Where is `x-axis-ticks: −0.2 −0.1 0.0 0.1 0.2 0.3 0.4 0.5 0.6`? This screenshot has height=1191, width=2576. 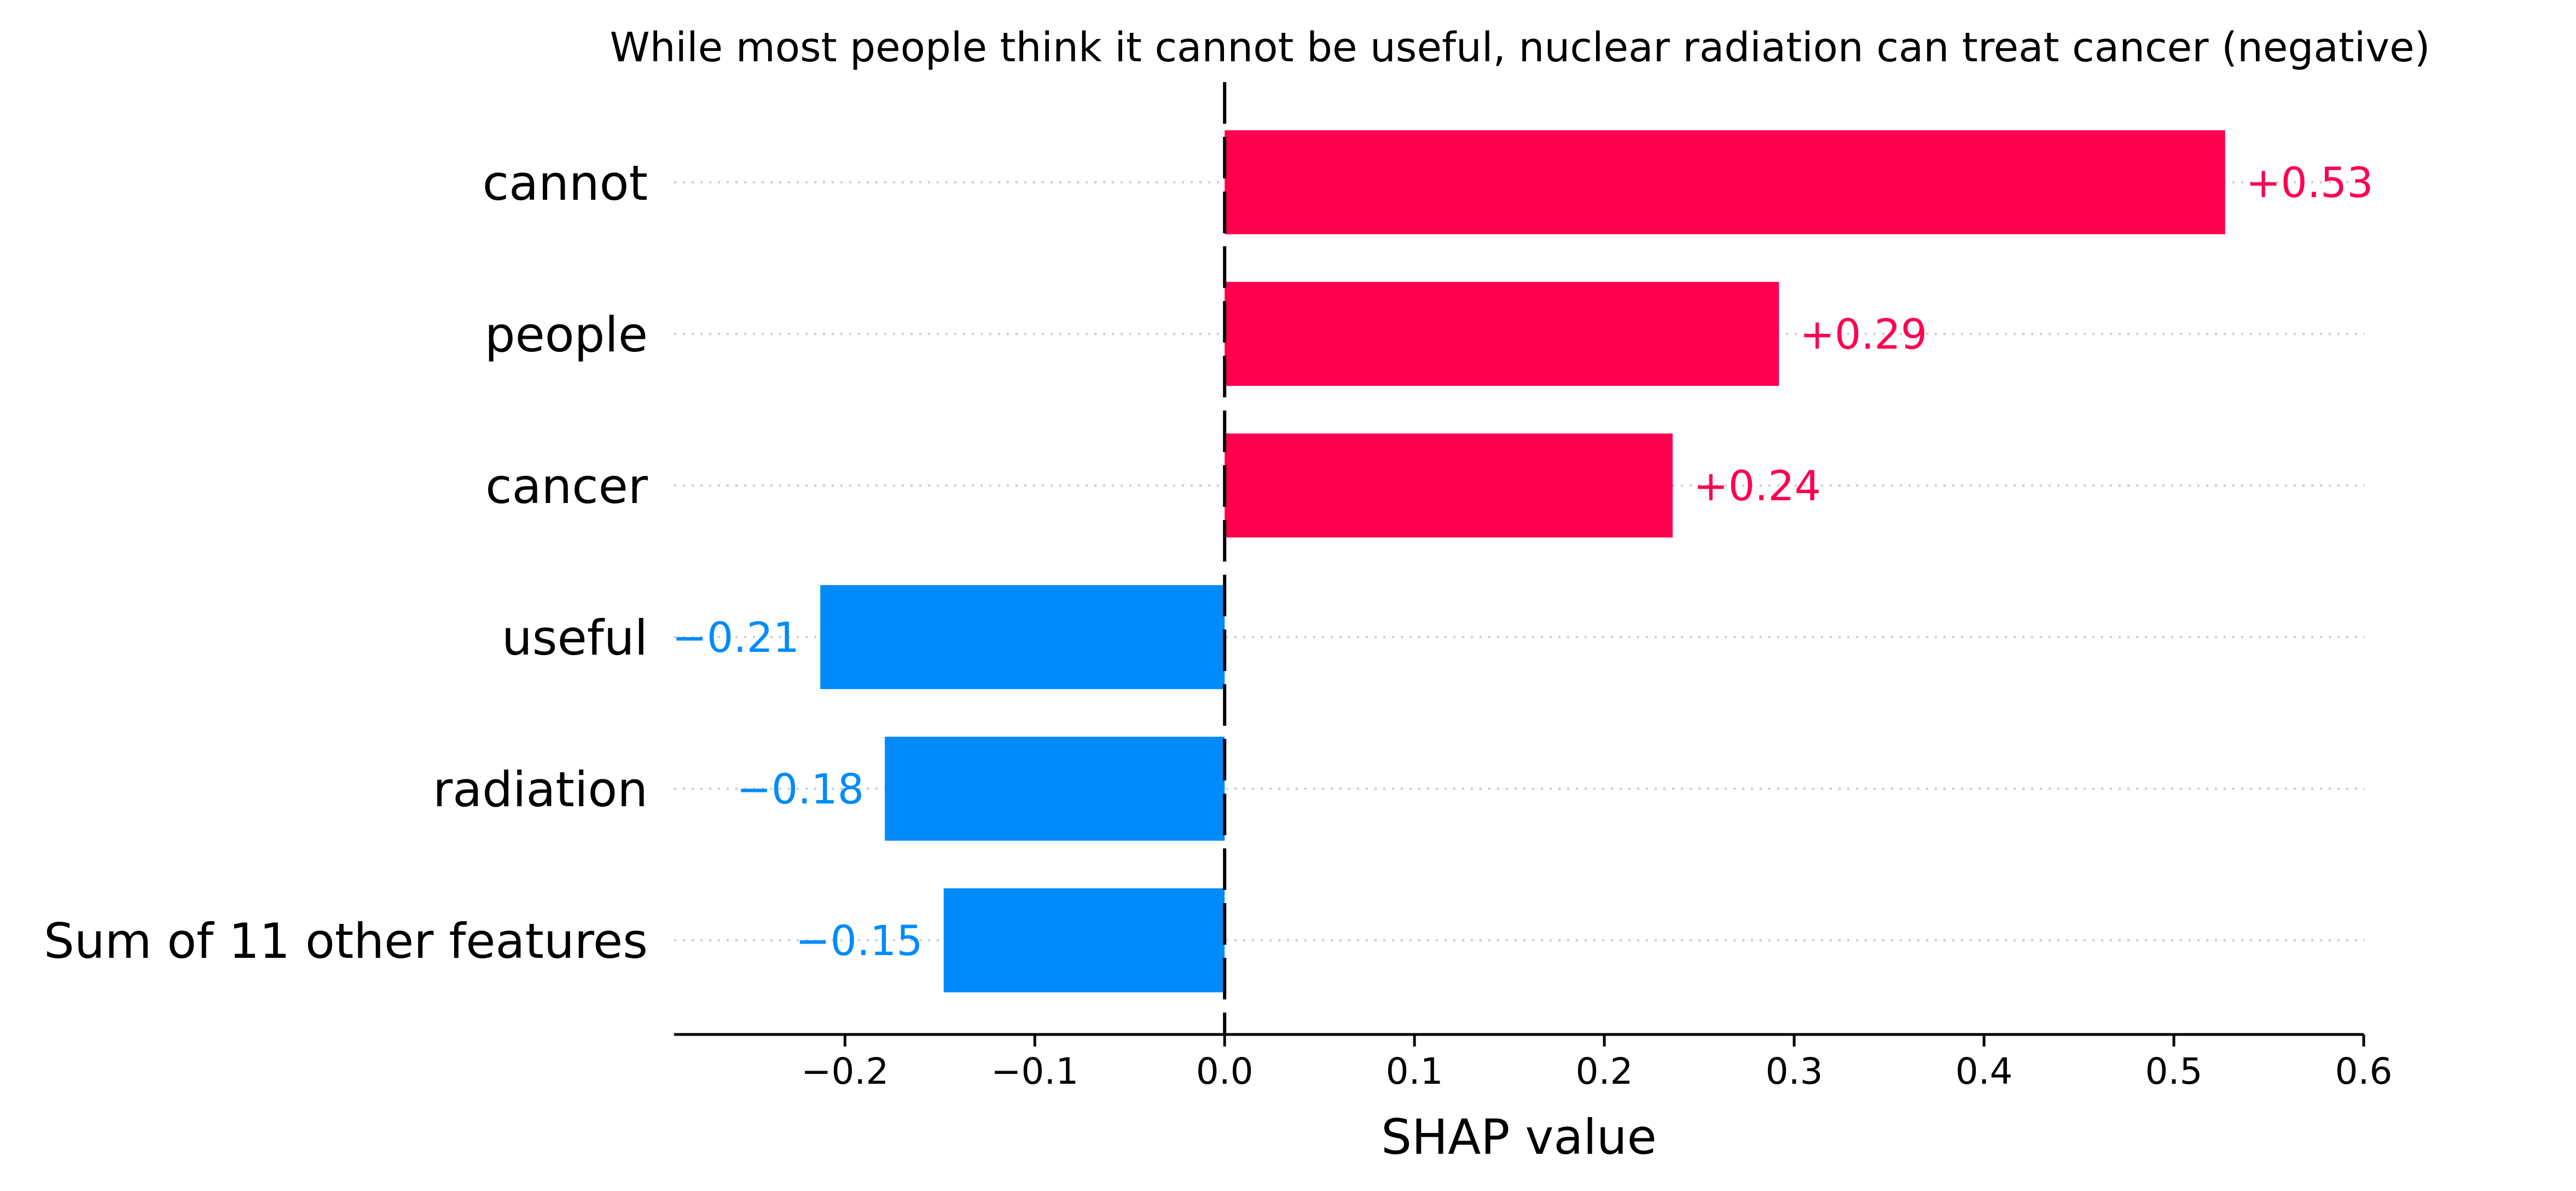
x-axis-ticks: −0.2 −0.1 0.0 0.1 0.2 0.3 0.4 0.5 0.6 is located at coordinates (1597, 1063).